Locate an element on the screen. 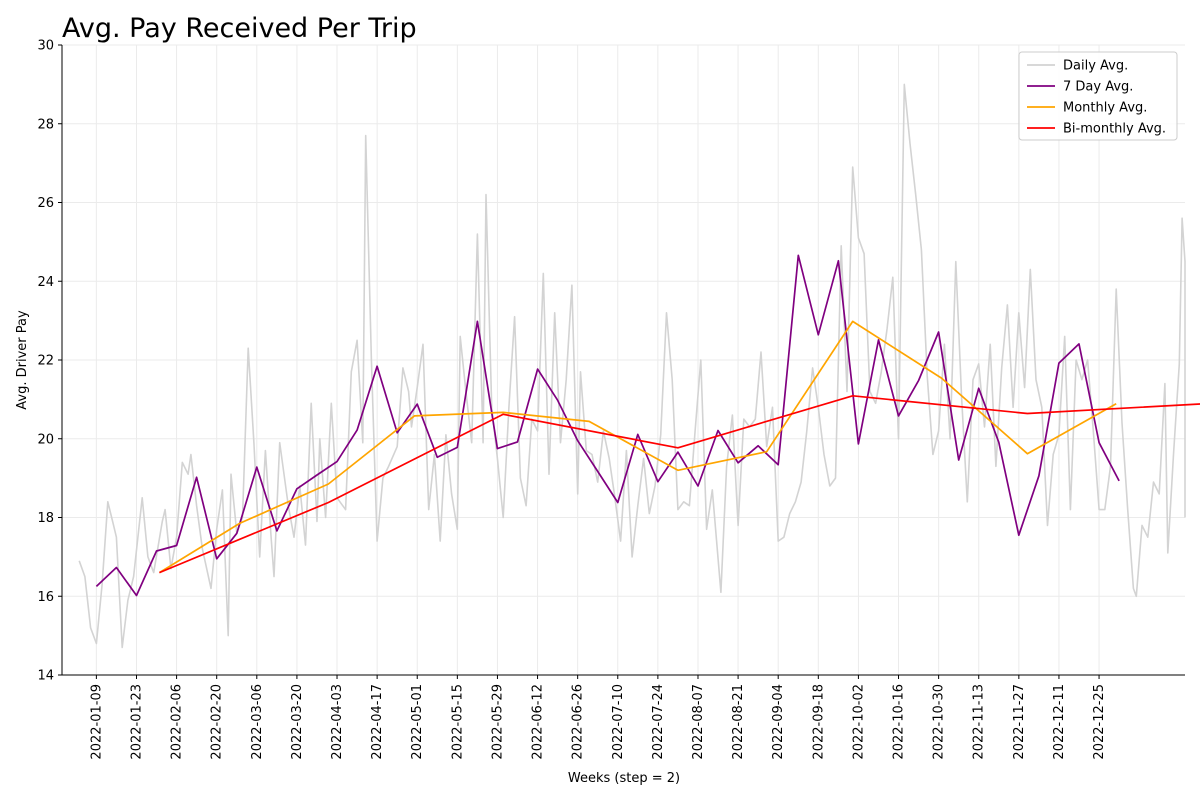  legend-box is located at coordinates (1098, 96).